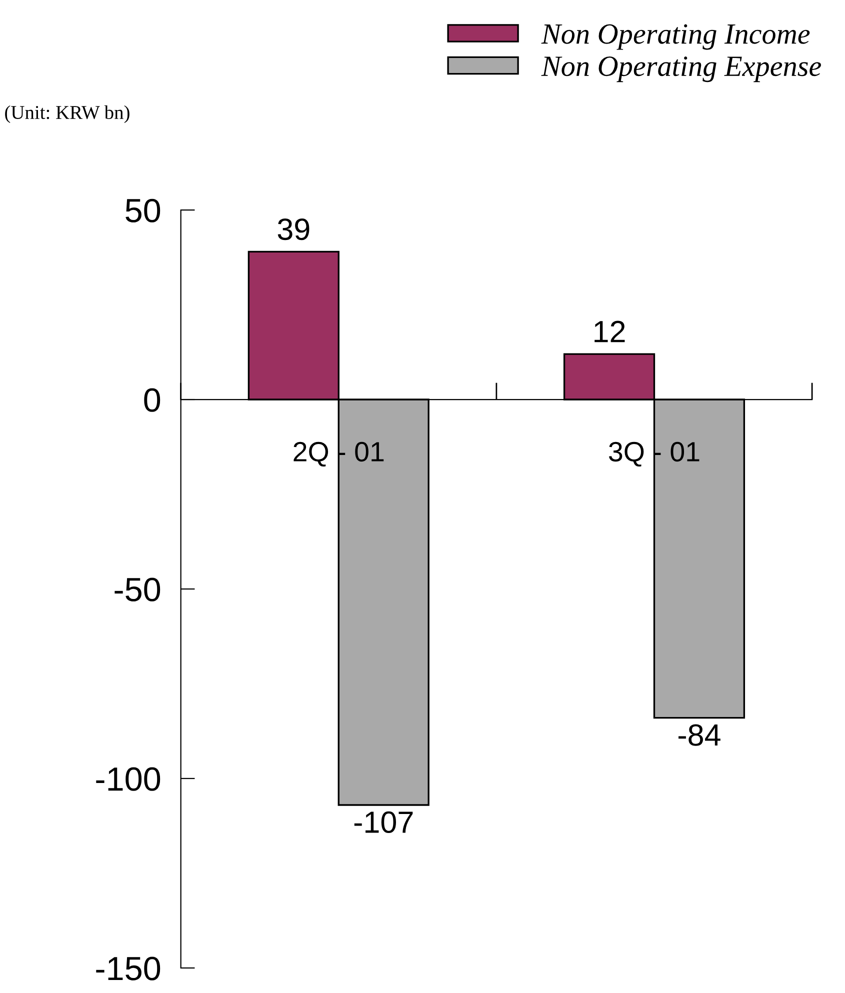 This screenshot has width=845, height=993. Describe the element at coordinates (699, 735) in the screenshot. I see `data-label: -84` at that location.